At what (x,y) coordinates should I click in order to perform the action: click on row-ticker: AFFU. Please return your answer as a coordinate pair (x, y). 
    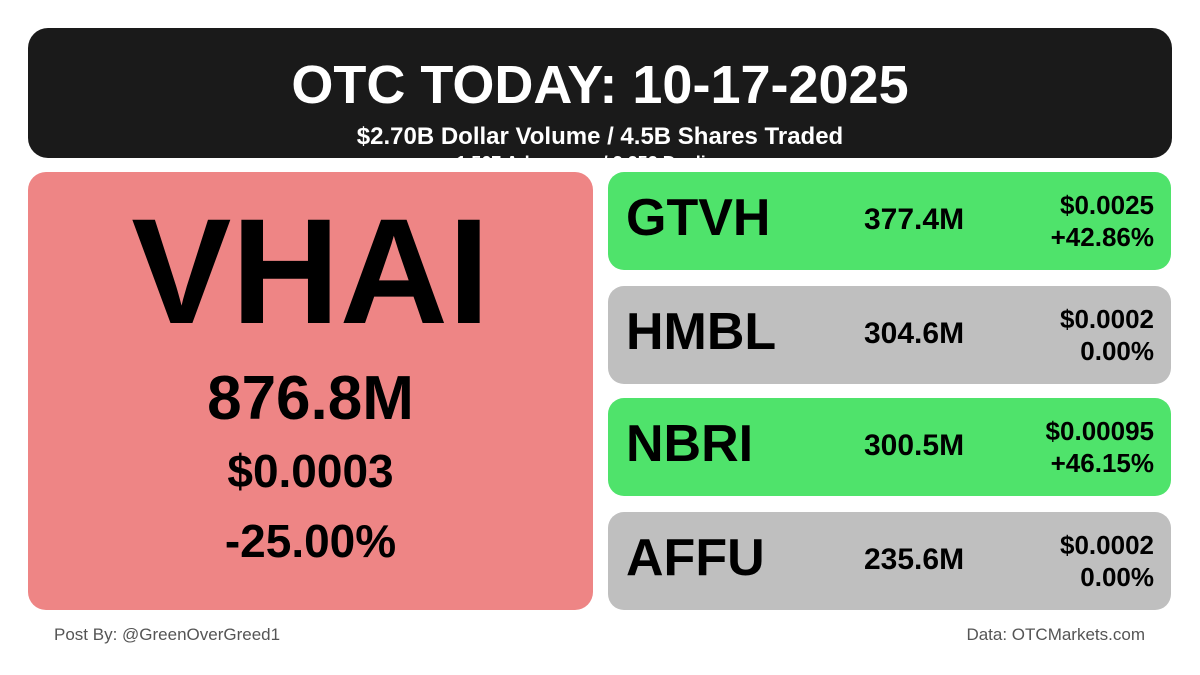
    Looking at the image, I should click on (695, 558).